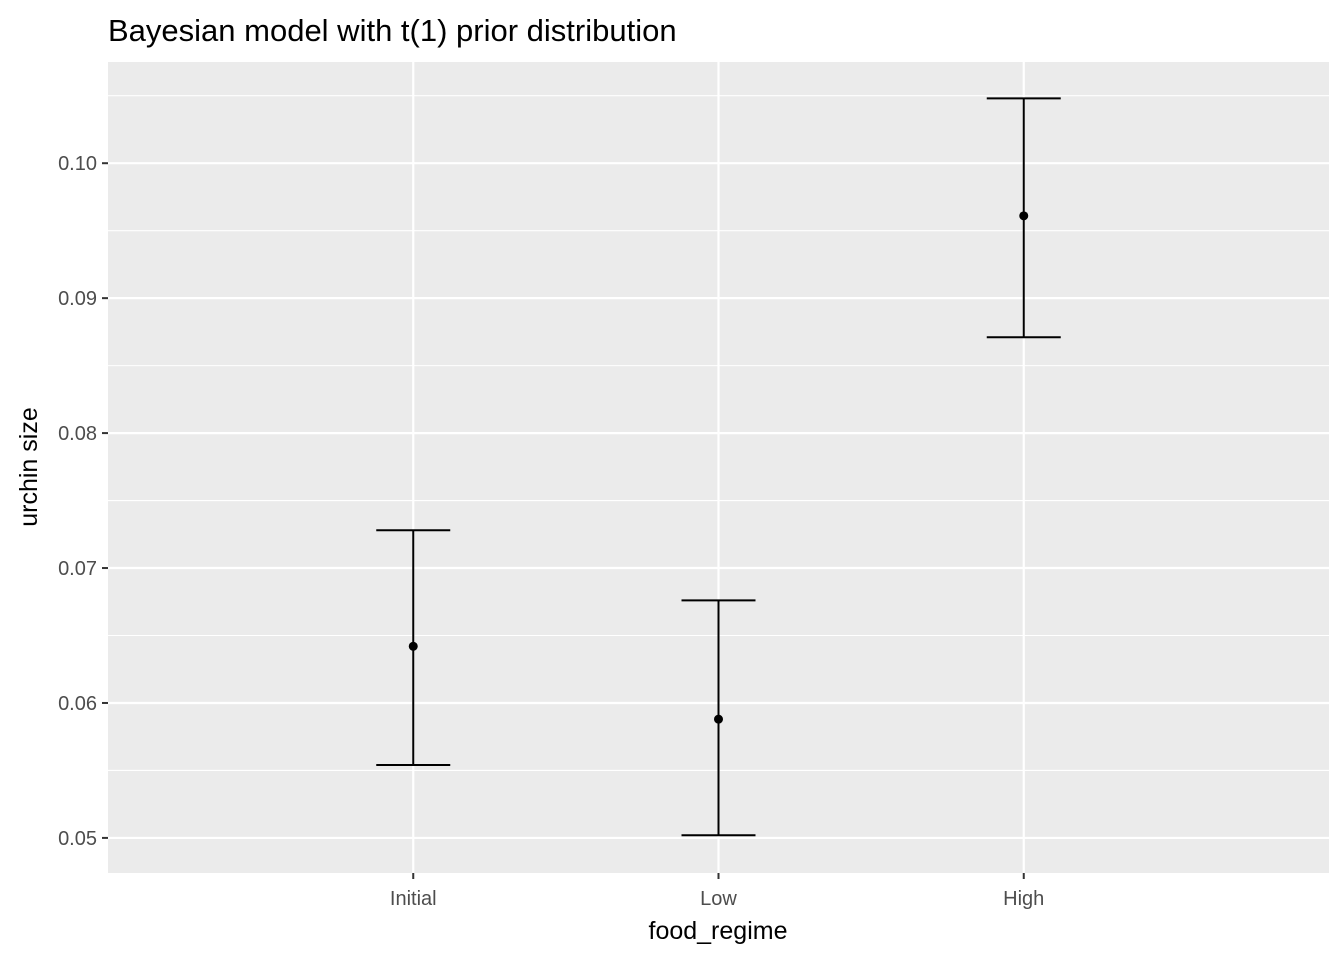 The image size is (1344, 960). I want to click on x-tick-label: Low, so click(718, 899).